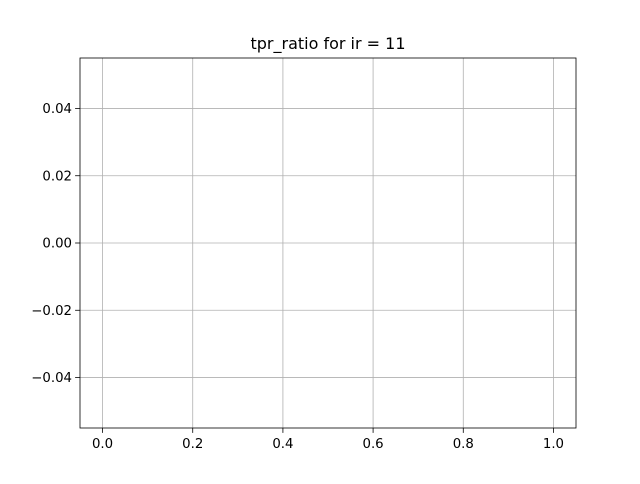 The width and height of the screenshot is (640, 484). What do you see at coordinates (282, 444) in the screenshot?
I see `x-tick-label: 0.4` at bounding box center [282, 444].